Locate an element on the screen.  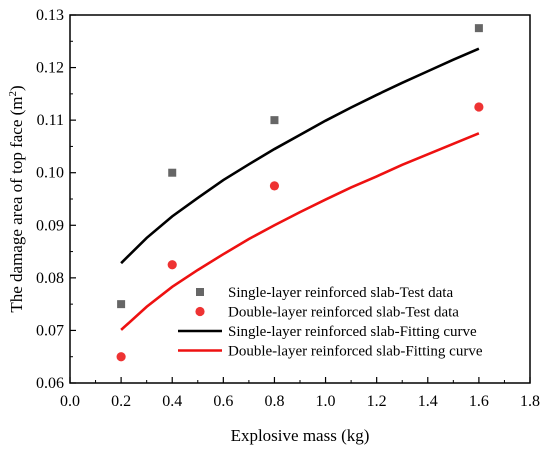
x-tick-label: 1.4 is located at coordinates (428, 401).